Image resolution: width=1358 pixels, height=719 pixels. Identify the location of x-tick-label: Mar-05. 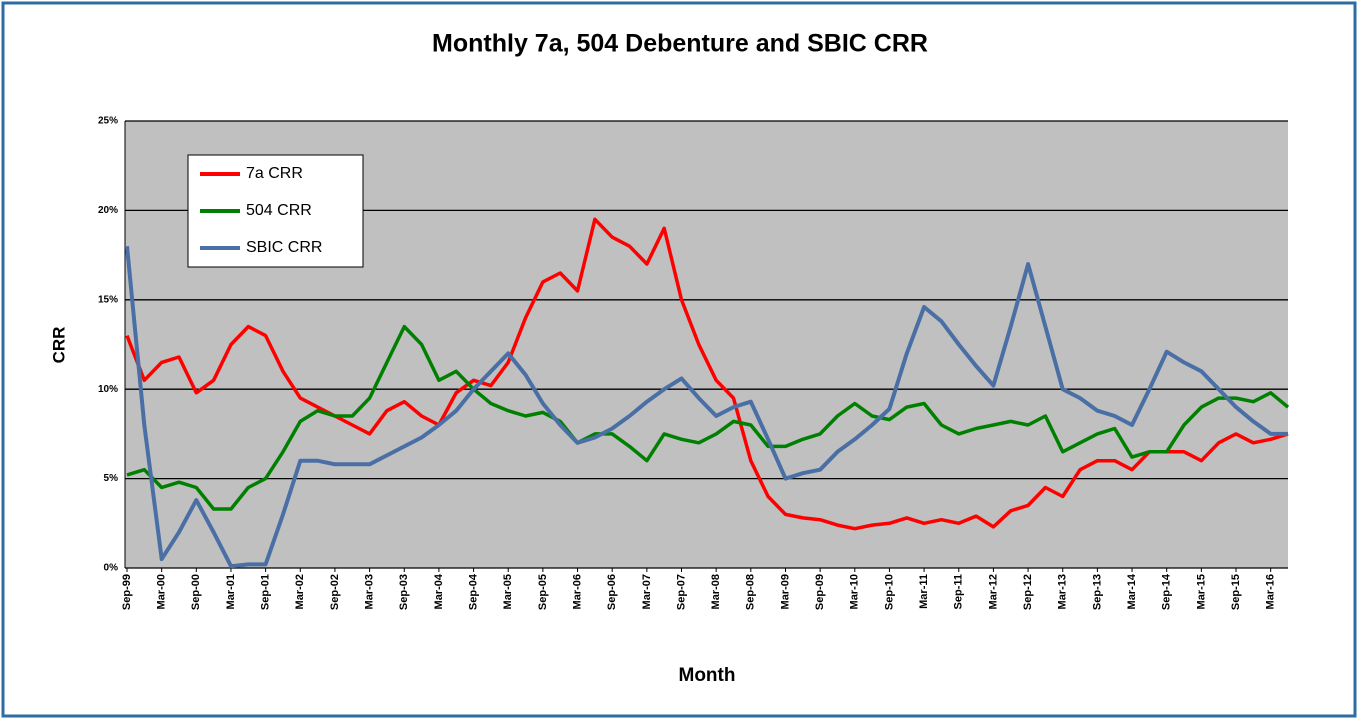
(508, 591).